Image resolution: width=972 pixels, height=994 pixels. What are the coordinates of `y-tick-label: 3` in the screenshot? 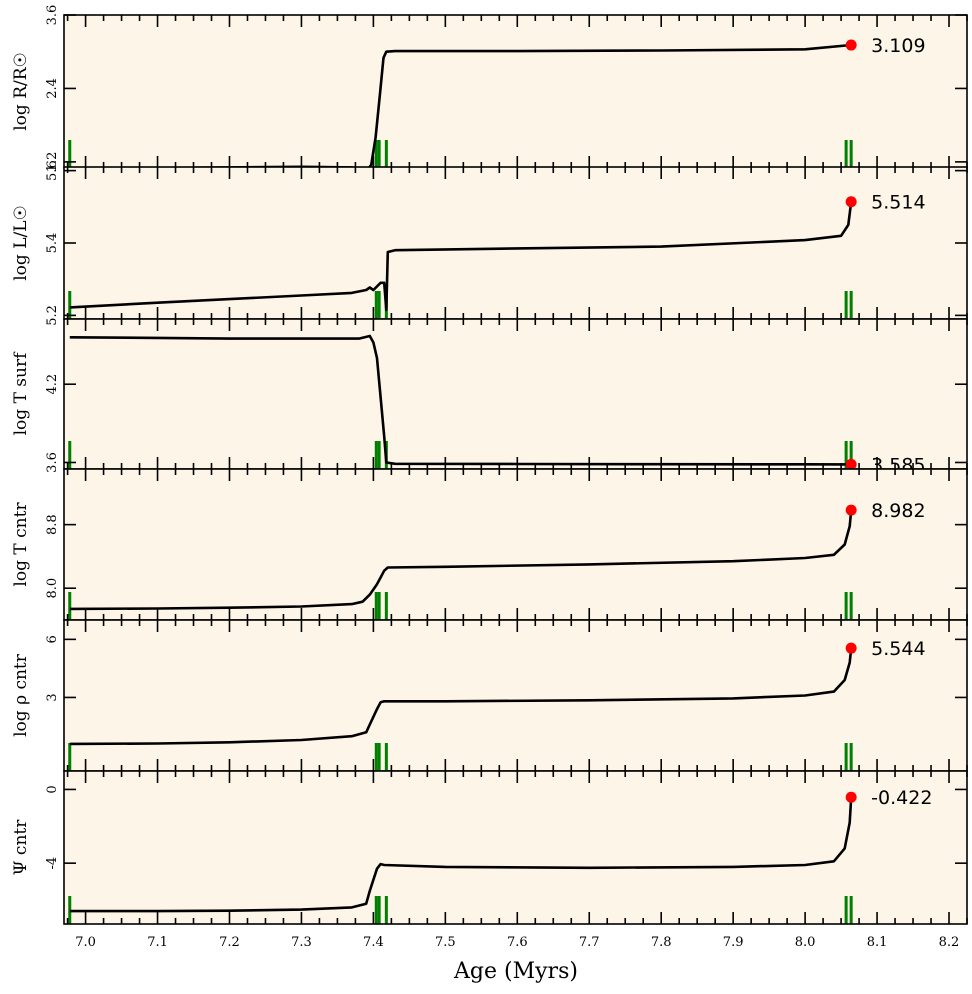 It's located at (52, 697).